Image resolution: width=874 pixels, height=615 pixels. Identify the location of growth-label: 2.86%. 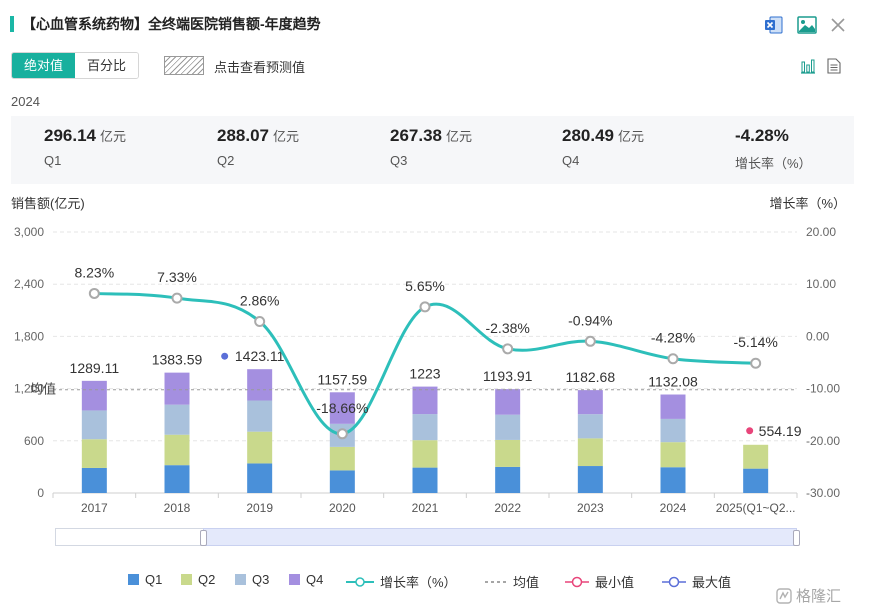
(260, 300).